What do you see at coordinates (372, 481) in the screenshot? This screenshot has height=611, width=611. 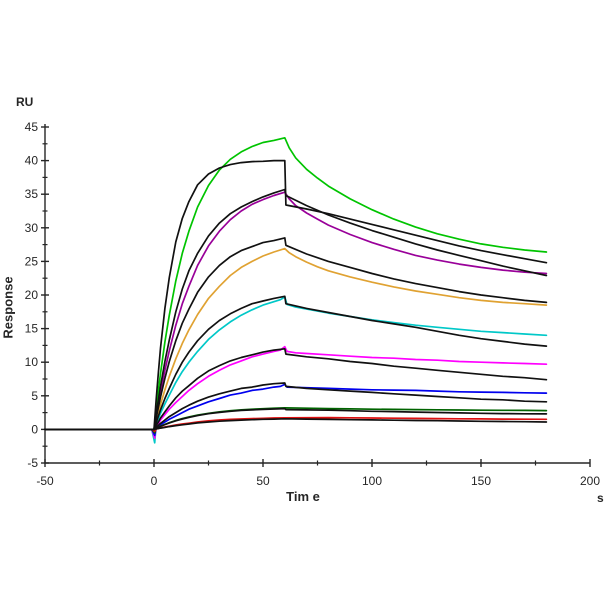 I see `x-tick-label: 100` at bounding box center [372, 481].